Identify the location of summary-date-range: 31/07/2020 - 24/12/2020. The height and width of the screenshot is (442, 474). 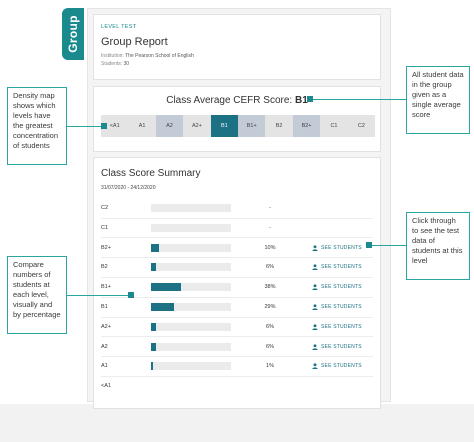
(128, 188).